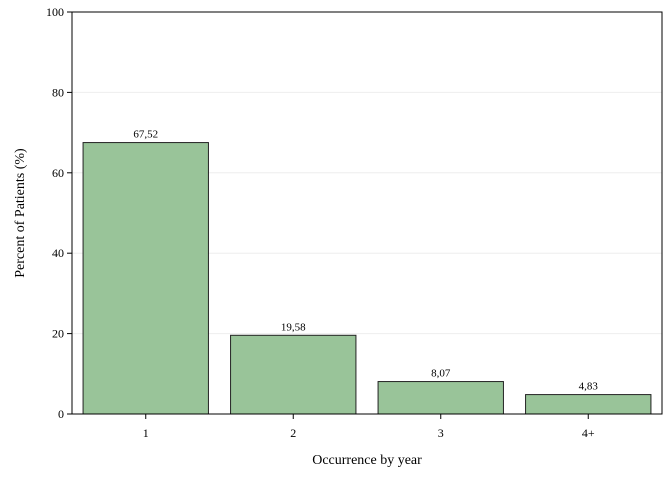 This screenshot has width=672, height=480. I want to click on y-axis-title: Percent of Patients (%), so click(20, 213).